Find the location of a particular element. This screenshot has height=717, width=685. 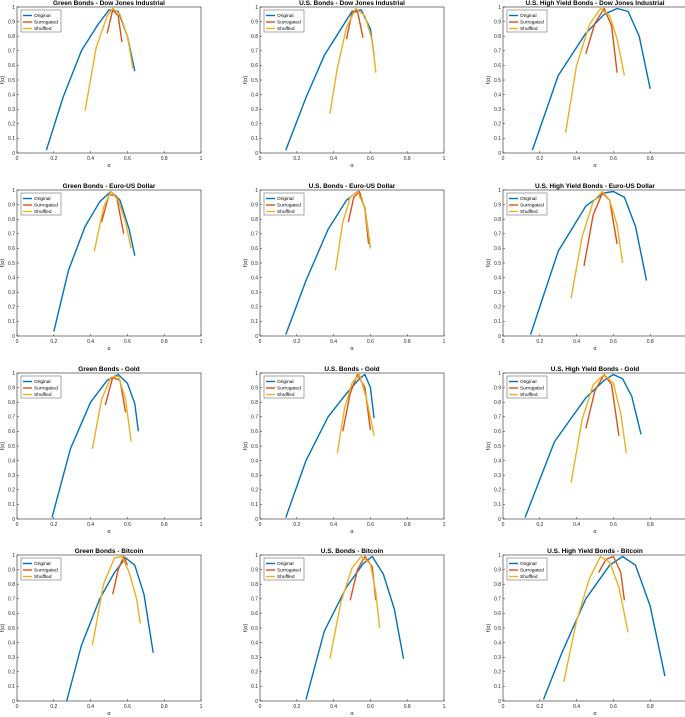

chart-title: Green Bonds - Bitcoin is located at coordinates (109, 551).